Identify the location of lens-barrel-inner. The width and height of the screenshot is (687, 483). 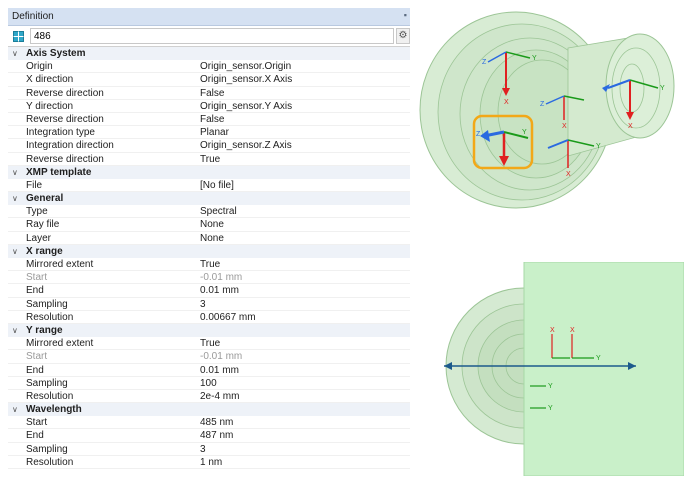
(636, 88).